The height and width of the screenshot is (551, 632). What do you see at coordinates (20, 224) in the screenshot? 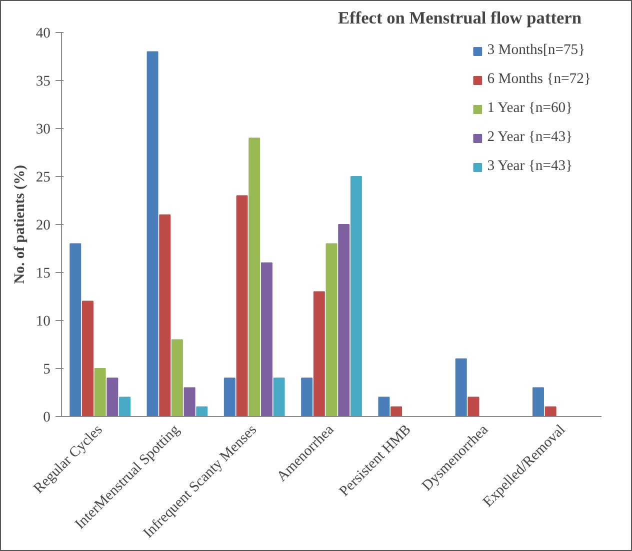
I see `y-axis-title: No. of patients (%)` at bounding box center [20, 224].